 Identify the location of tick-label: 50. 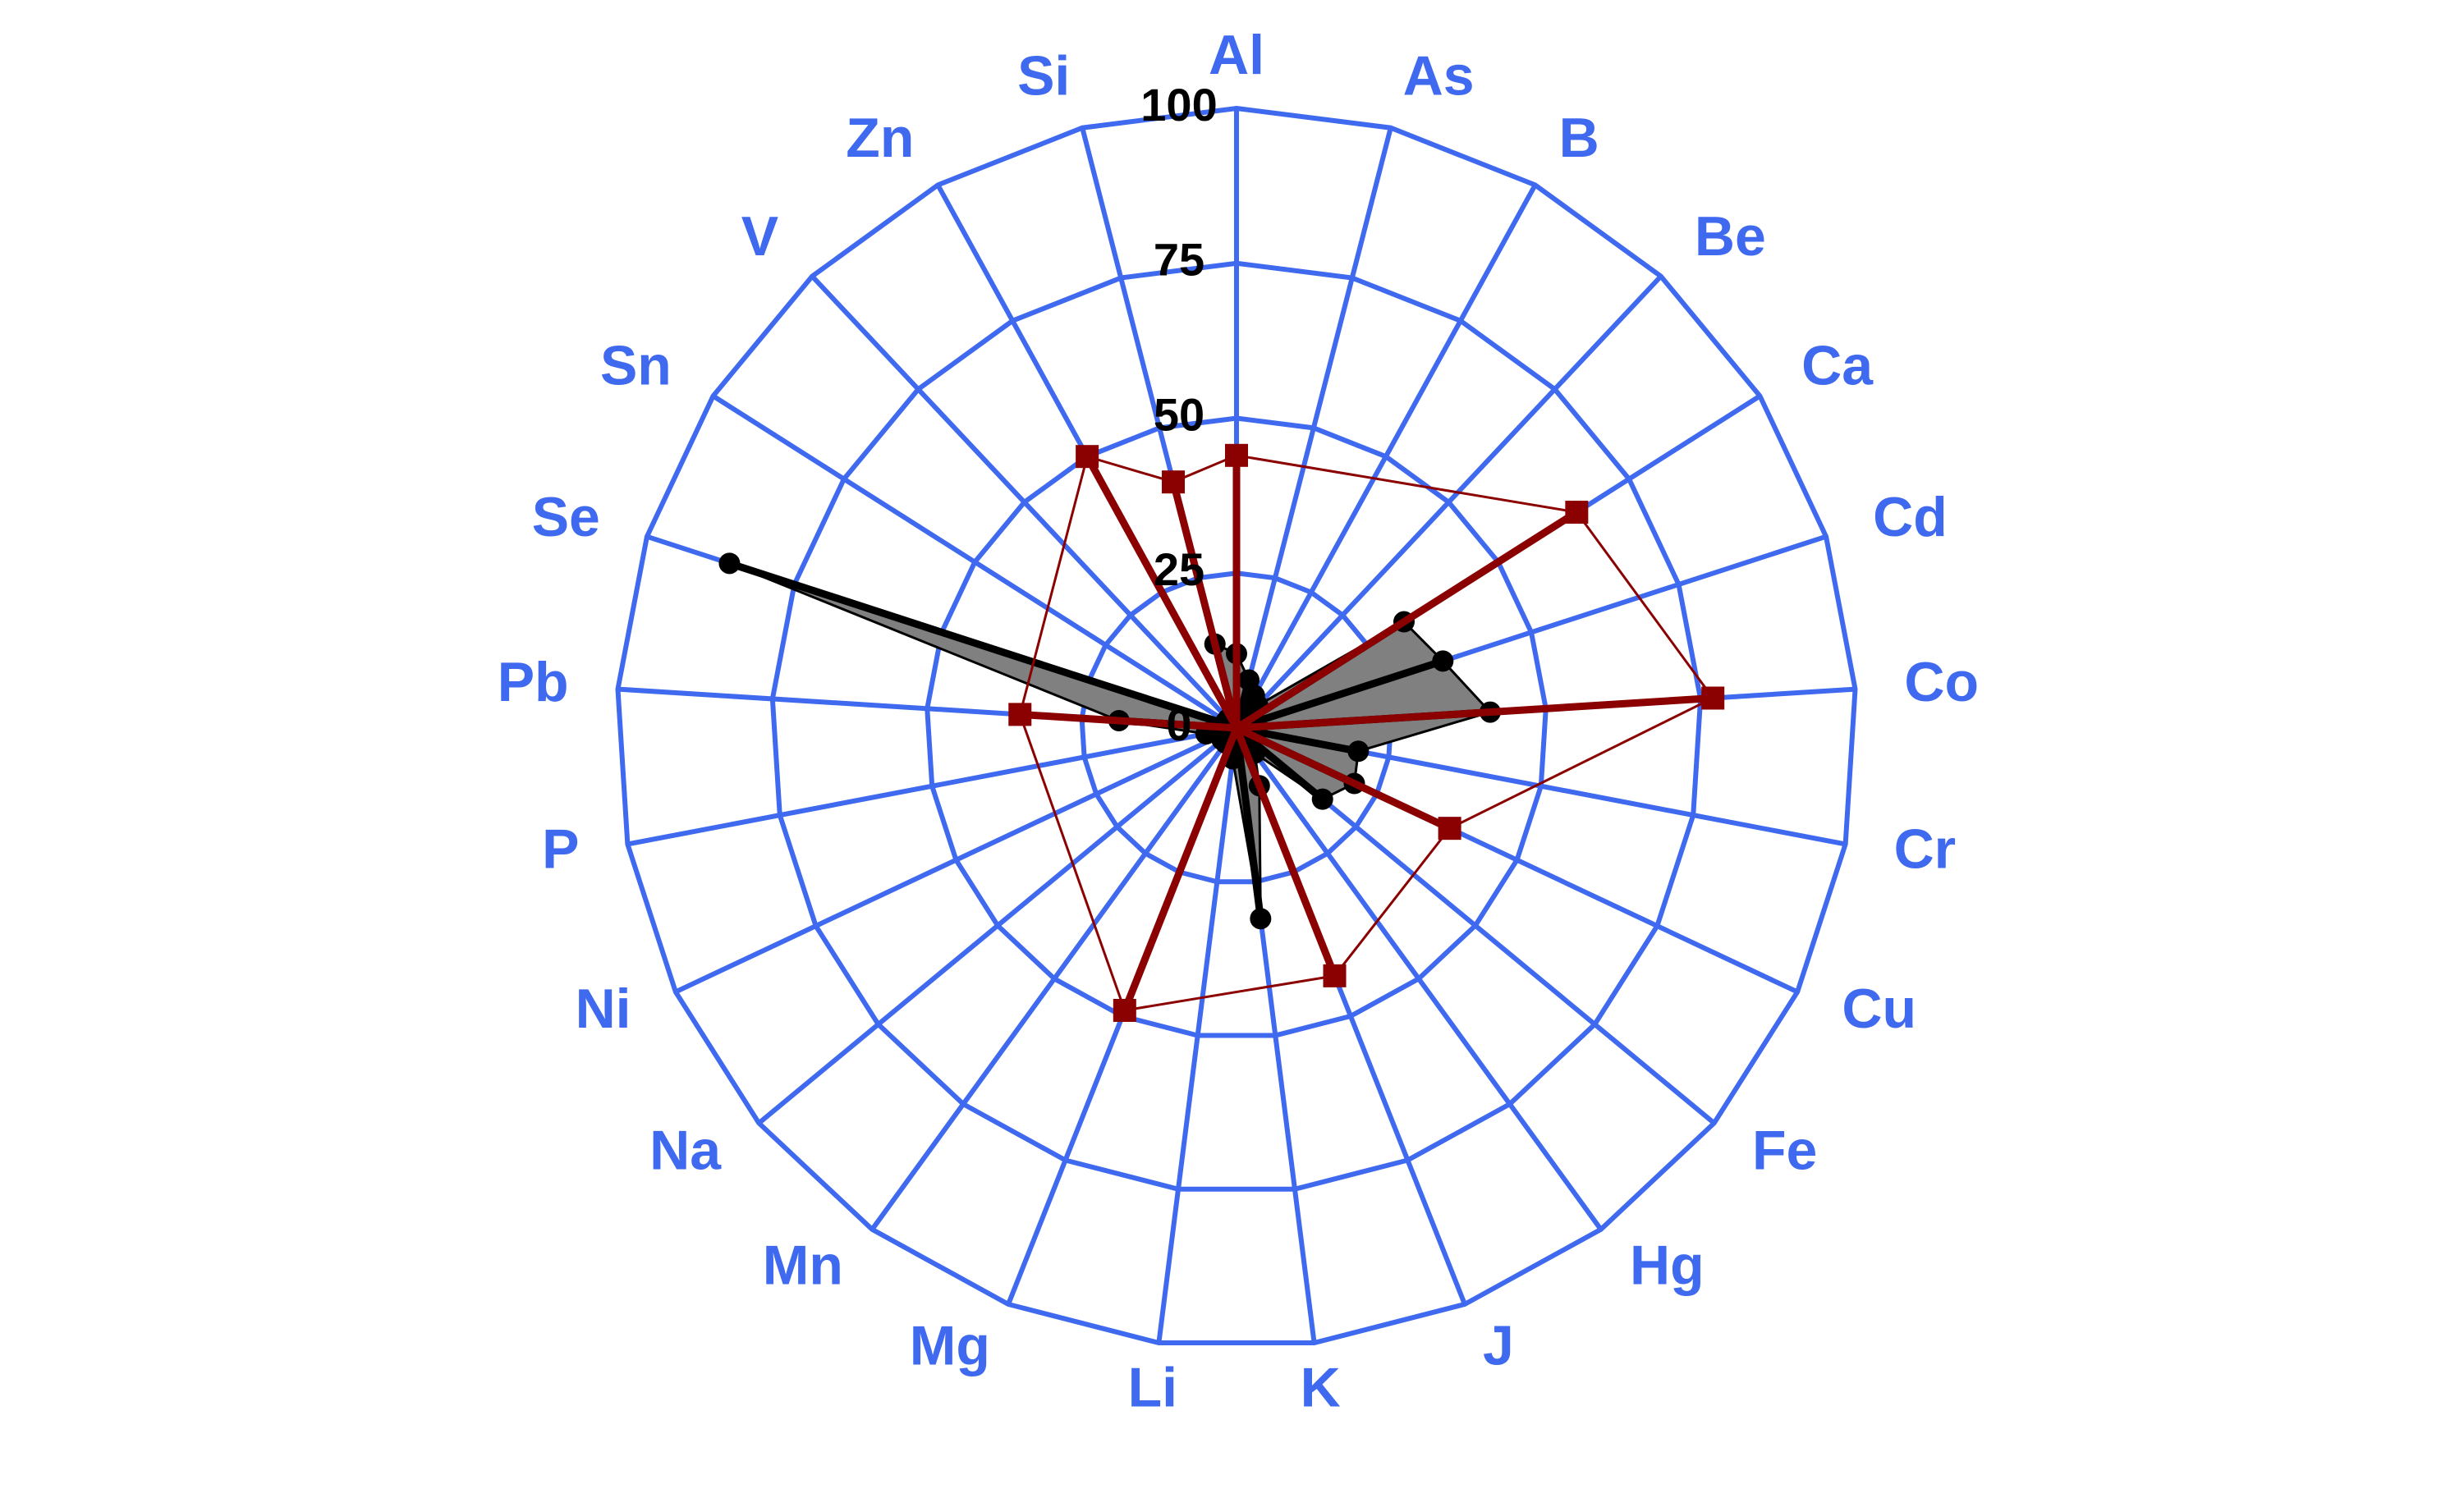
(1179, 414).